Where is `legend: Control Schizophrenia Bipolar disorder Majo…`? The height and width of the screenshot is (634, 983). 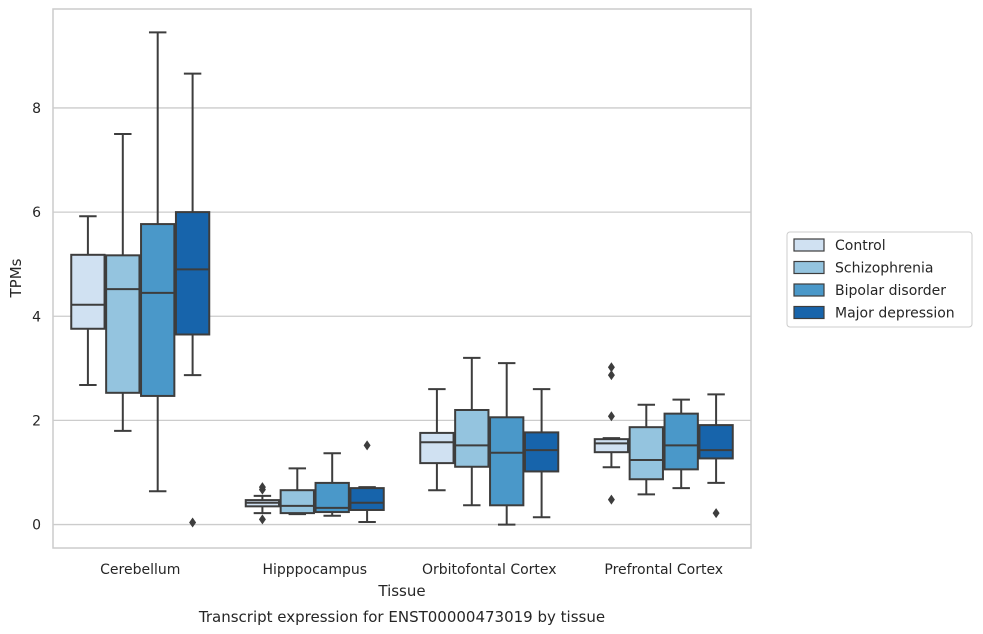
legend: Control Schizophrenia Bipolar disorder Majo… is located at coordinates (879, 279).